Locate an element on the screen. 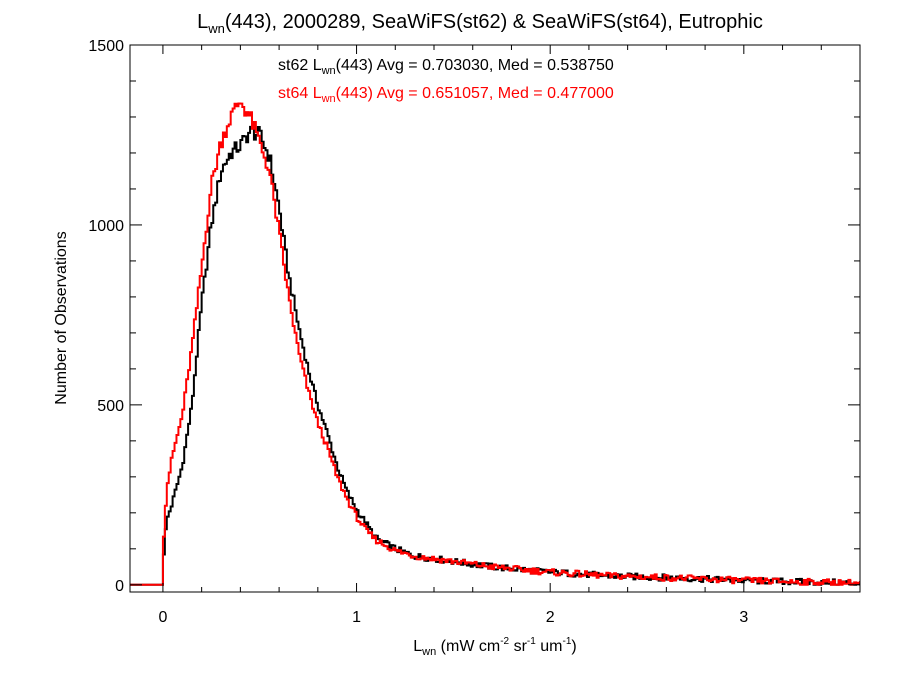 Image resolution: width=900 pixels, height=675 pixels. x-tick-label-0: 0 is located at coordinates (162, 617).